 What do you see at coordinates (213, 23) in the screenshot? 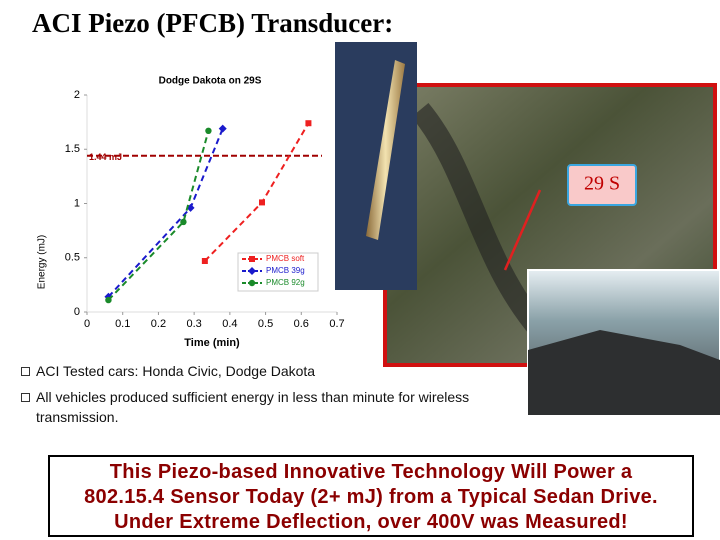
I see `slide-title: ACI Piezo (PFCB) Transducer:` at bounding box center [213, 23].